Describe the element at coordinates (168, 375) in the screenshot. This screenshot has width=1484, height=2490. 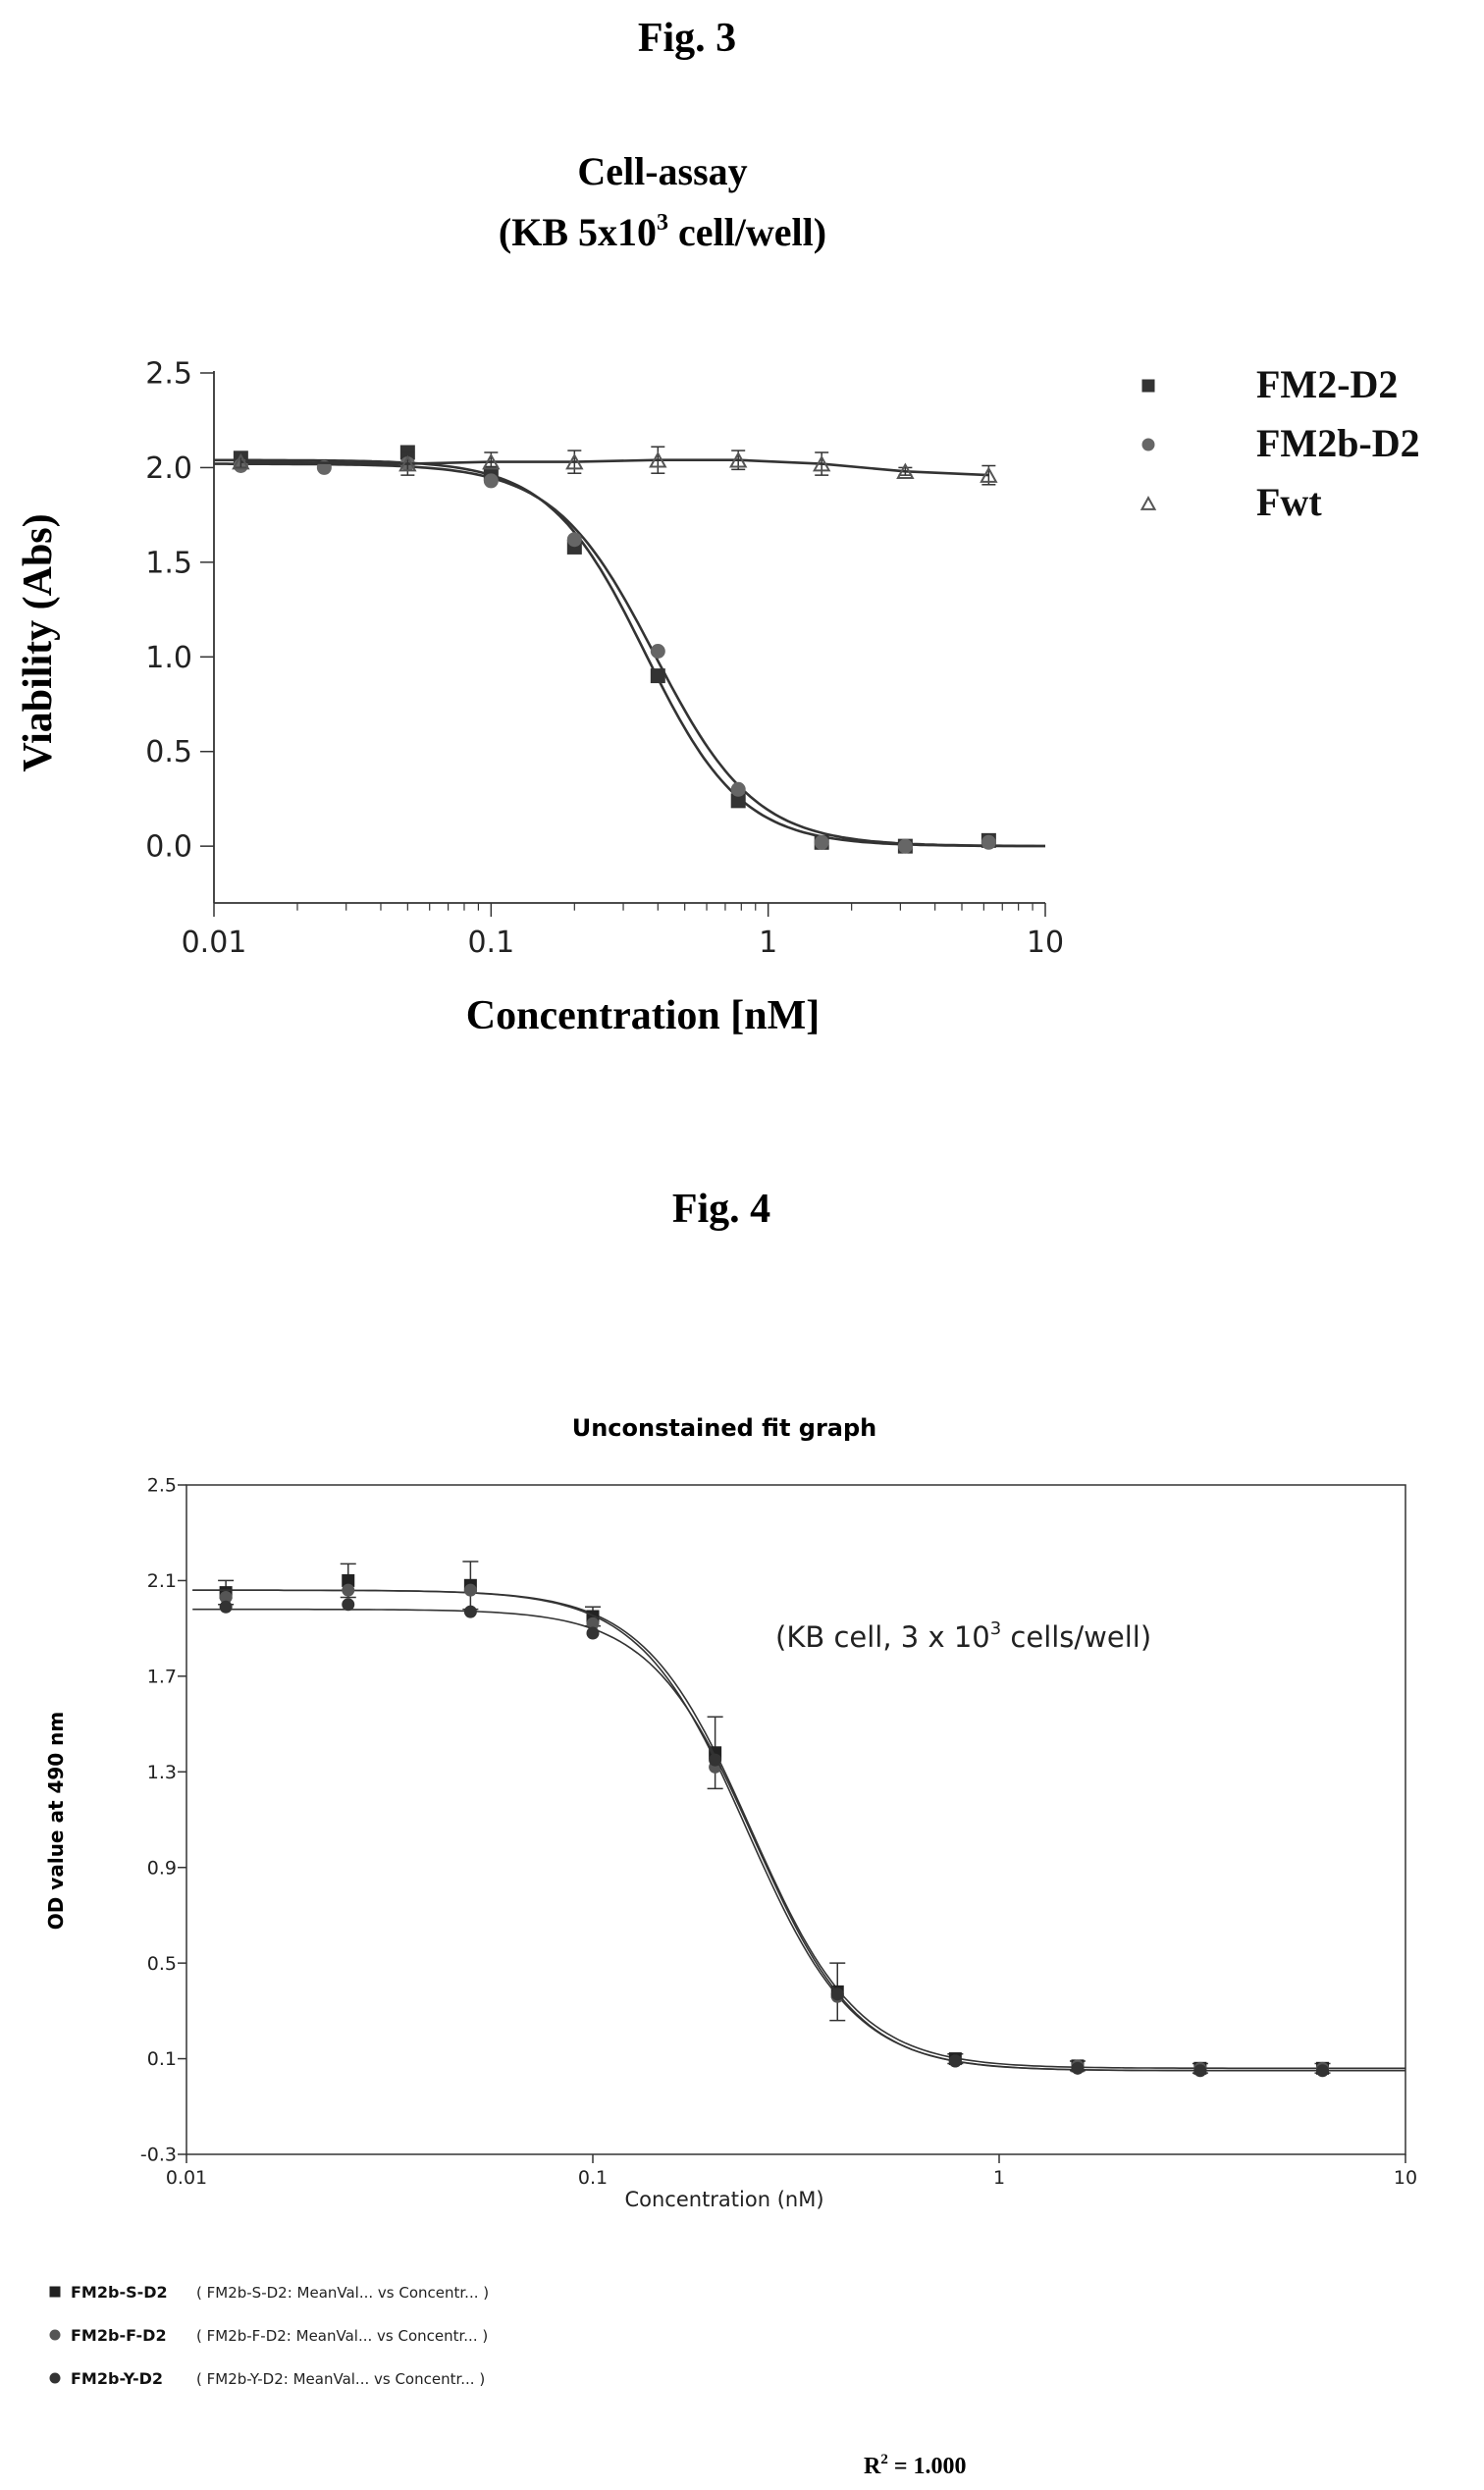
I see `fig3-y-tick-label: 2.5` at that location.